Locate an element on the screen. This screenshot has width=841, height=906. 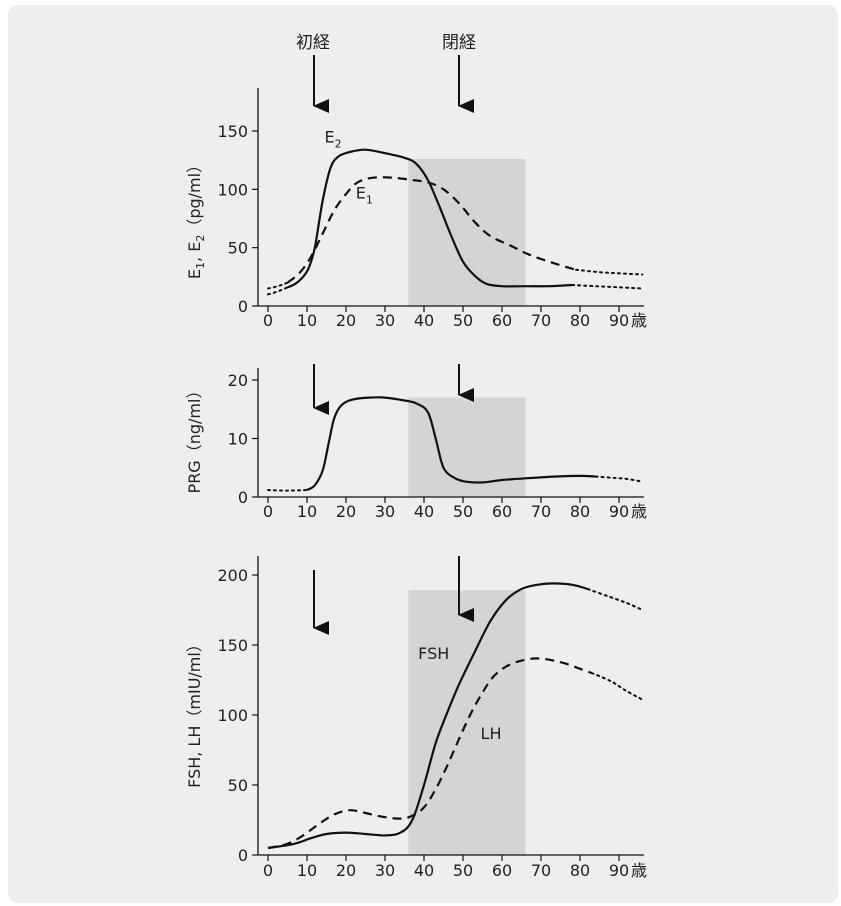
series-fsh-label: FSH is located at coordinates (433, 653).